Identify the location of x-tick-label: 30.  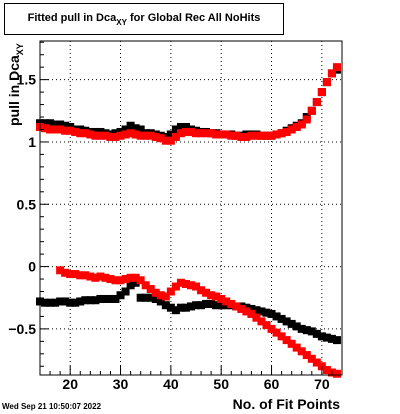
(121, 384).